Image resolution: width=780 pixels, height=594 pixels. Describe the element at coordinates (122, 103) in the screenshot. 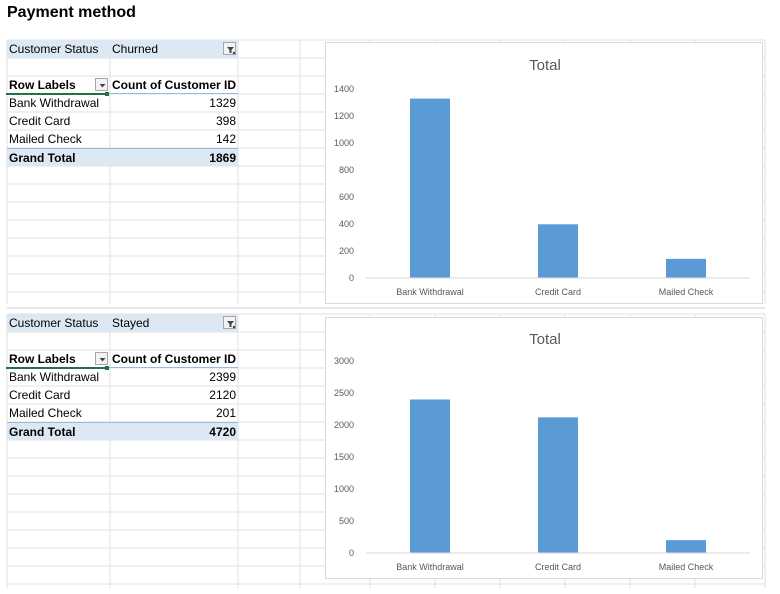

I see `table-row: Bank Withdrawal 1329` at that location.